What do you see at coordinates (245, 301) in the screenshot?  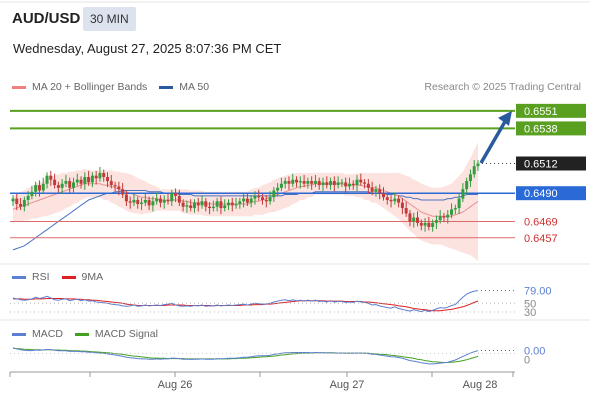 I see `rsi-line` at bounding box center [245, 301].